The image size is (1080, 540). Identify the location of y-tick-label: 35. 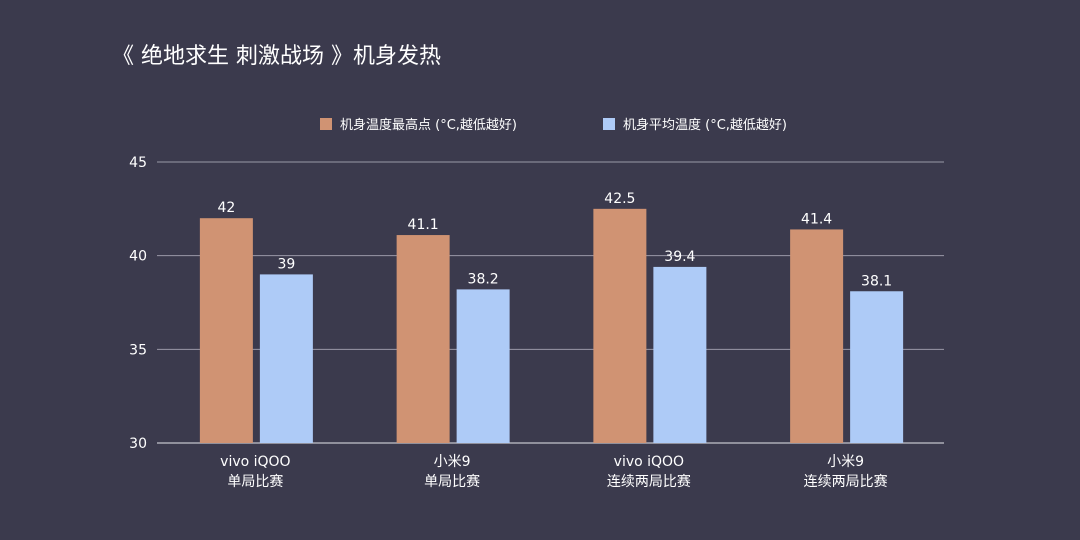
(138, 350).